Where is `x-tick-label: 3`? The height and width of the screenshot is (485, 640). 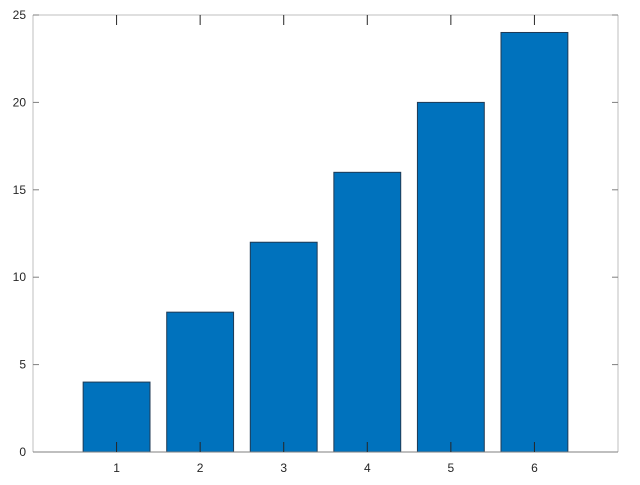
x-tick-label: 3 is located at coordinates (283, 468).